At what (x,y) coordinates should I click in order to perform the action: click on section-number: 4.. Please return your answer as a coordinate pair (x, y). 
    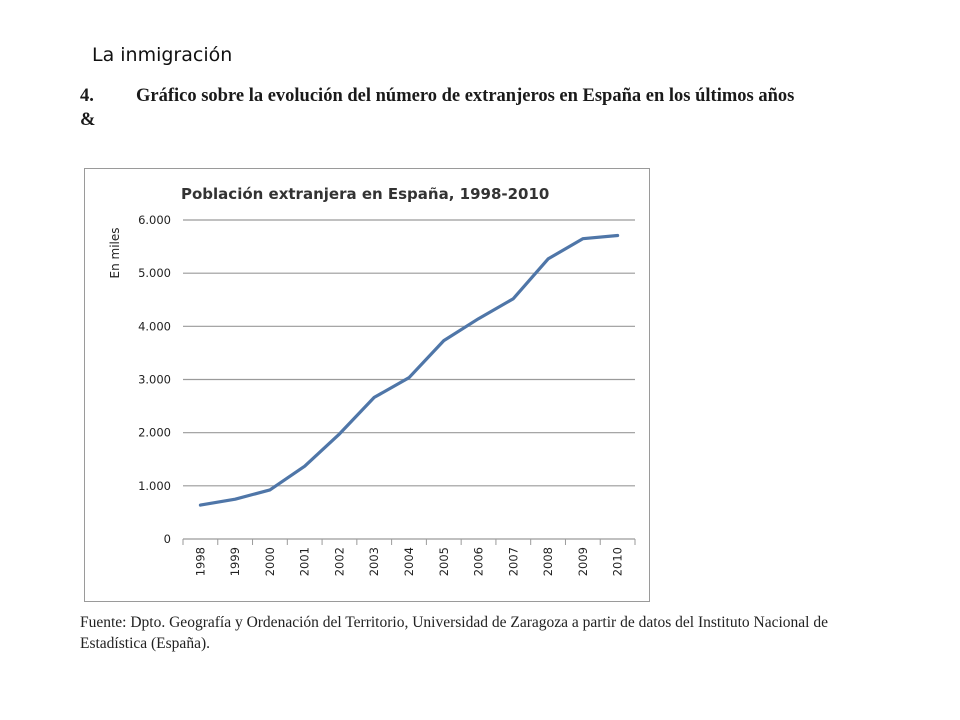
    Looking at the image, I should click on (87, 96).